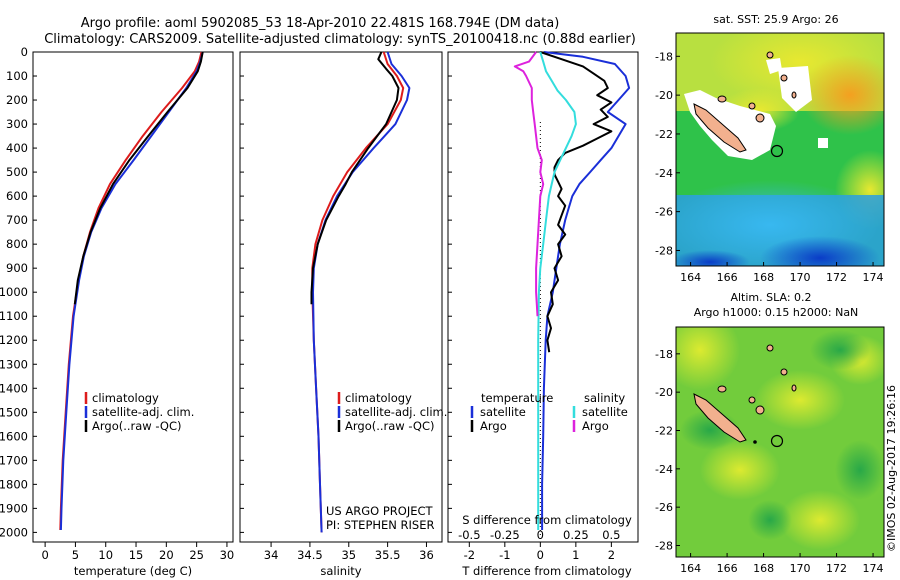 Image resolution: width=900 pixels, height=580 pixels. I want to click on sla-float-marker, so click(777, 441).